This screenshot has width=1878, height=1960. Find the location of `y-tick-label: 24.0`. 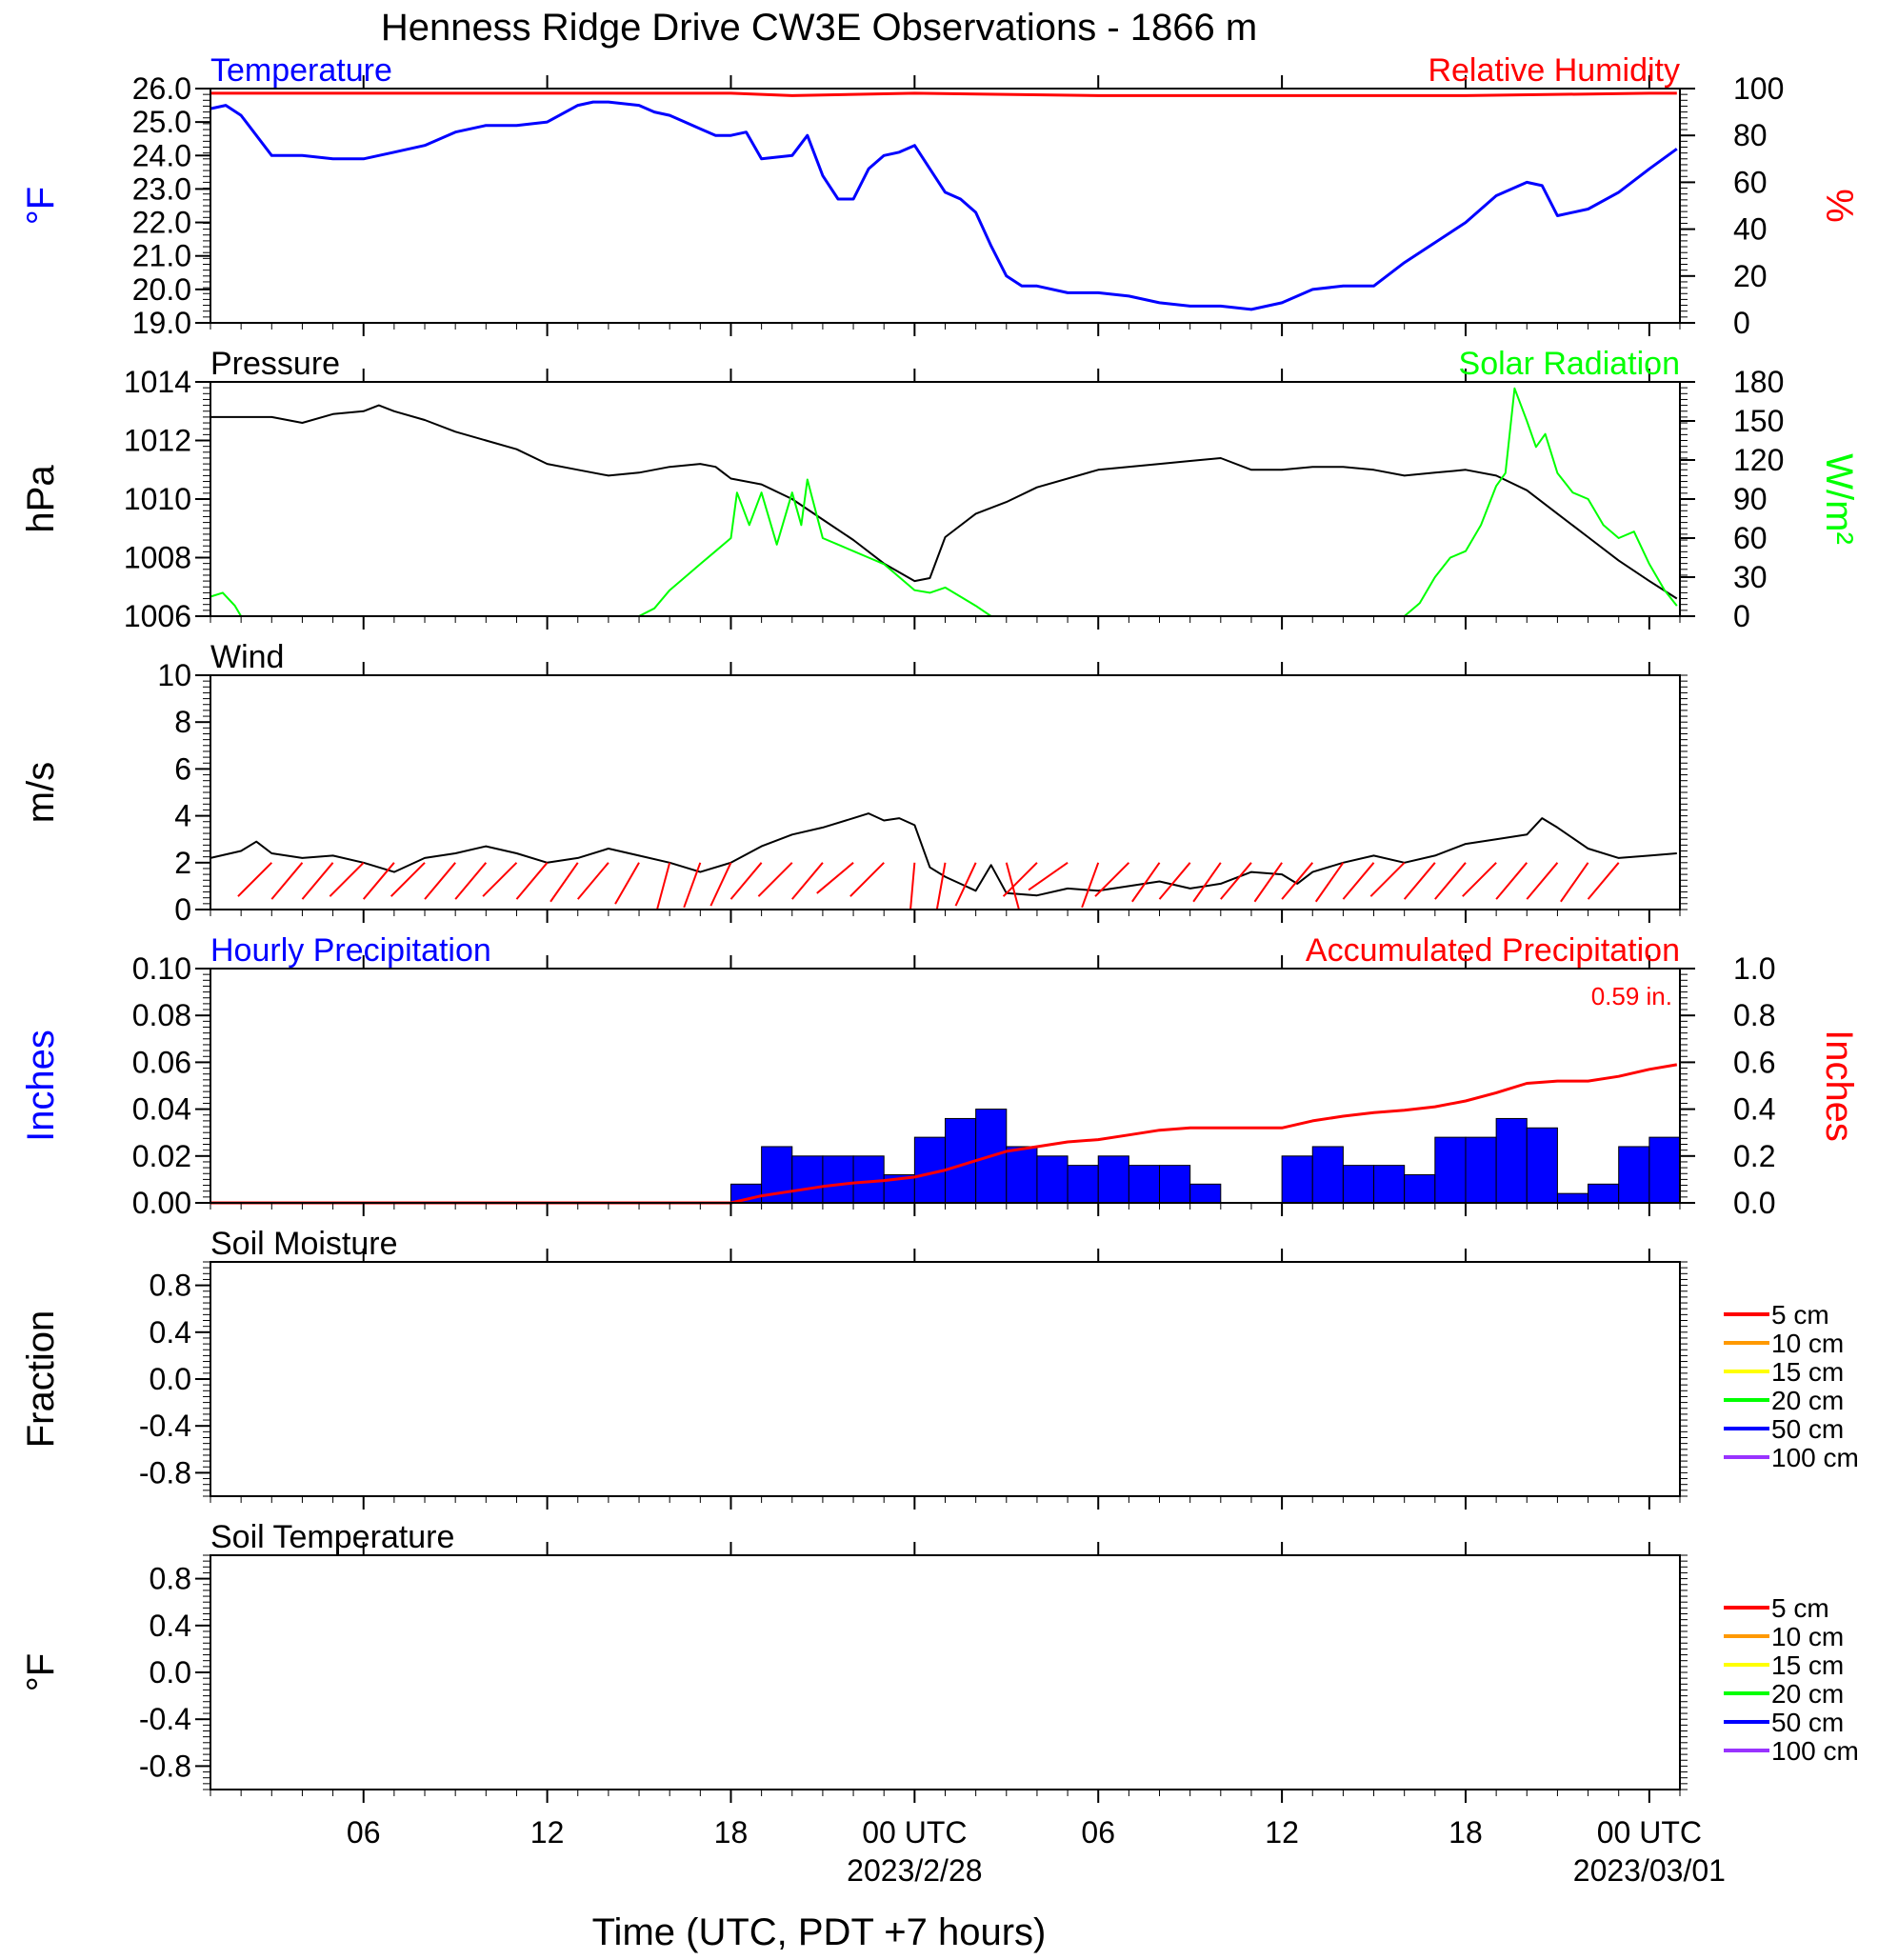

y-tick-label: 24.0 is located at coordinates (161, 155).